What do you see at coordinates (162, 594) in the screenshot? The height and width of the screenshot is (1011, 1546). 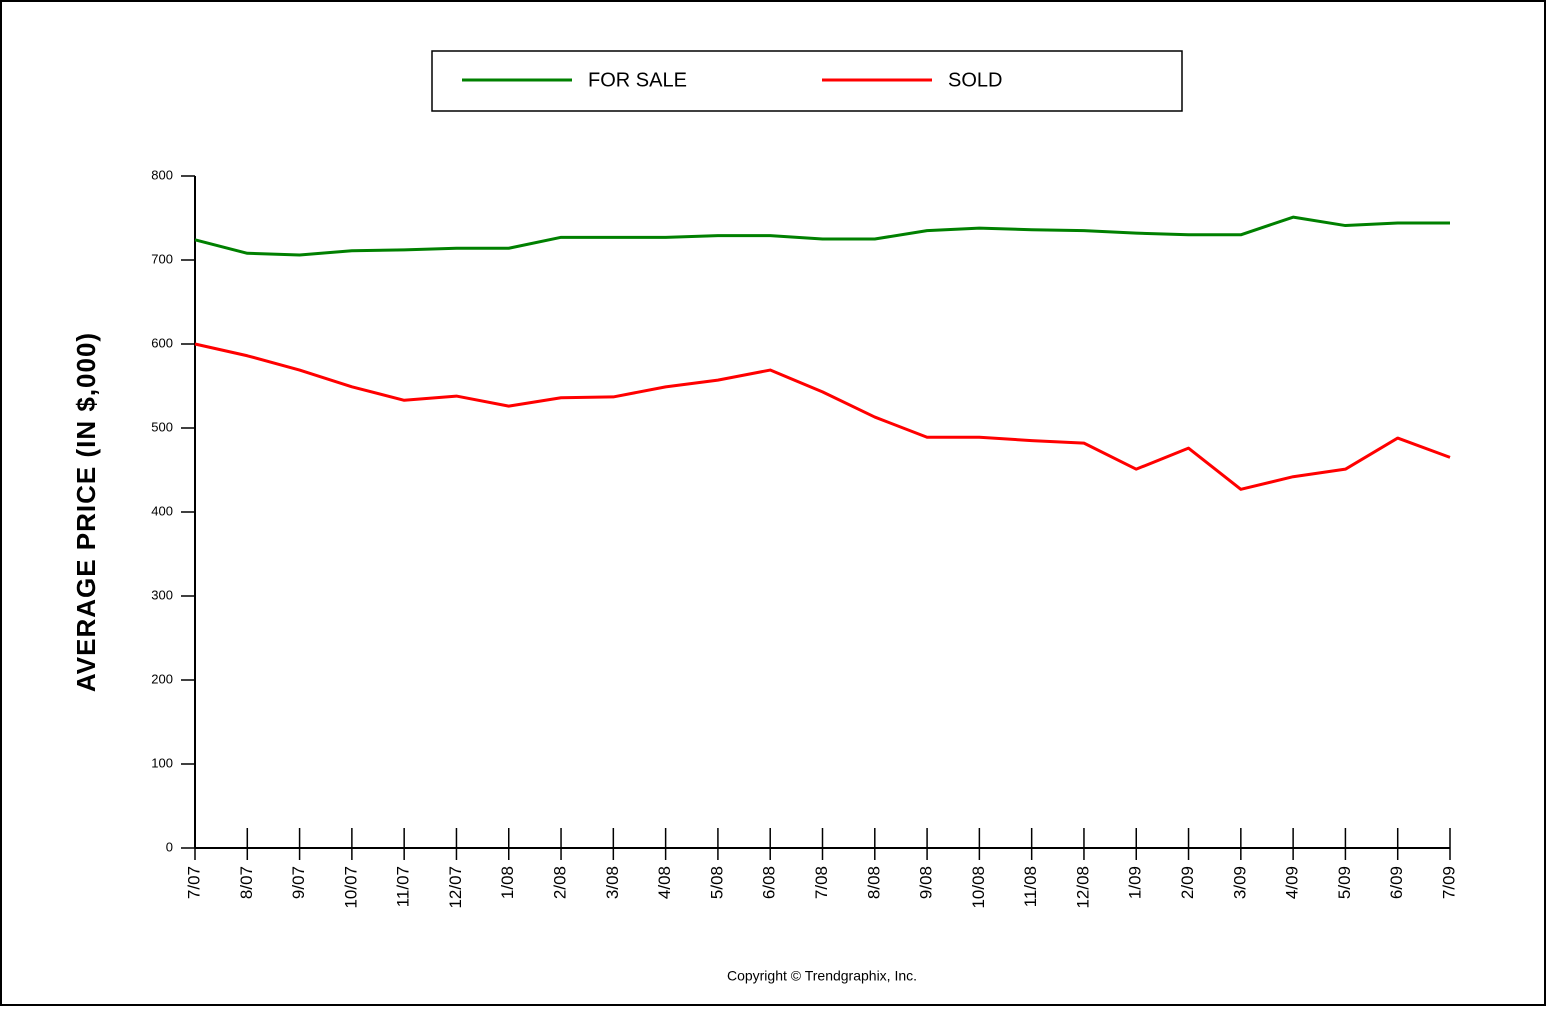 I see `y-tick-label: 300` at bounding box center [162, 594].